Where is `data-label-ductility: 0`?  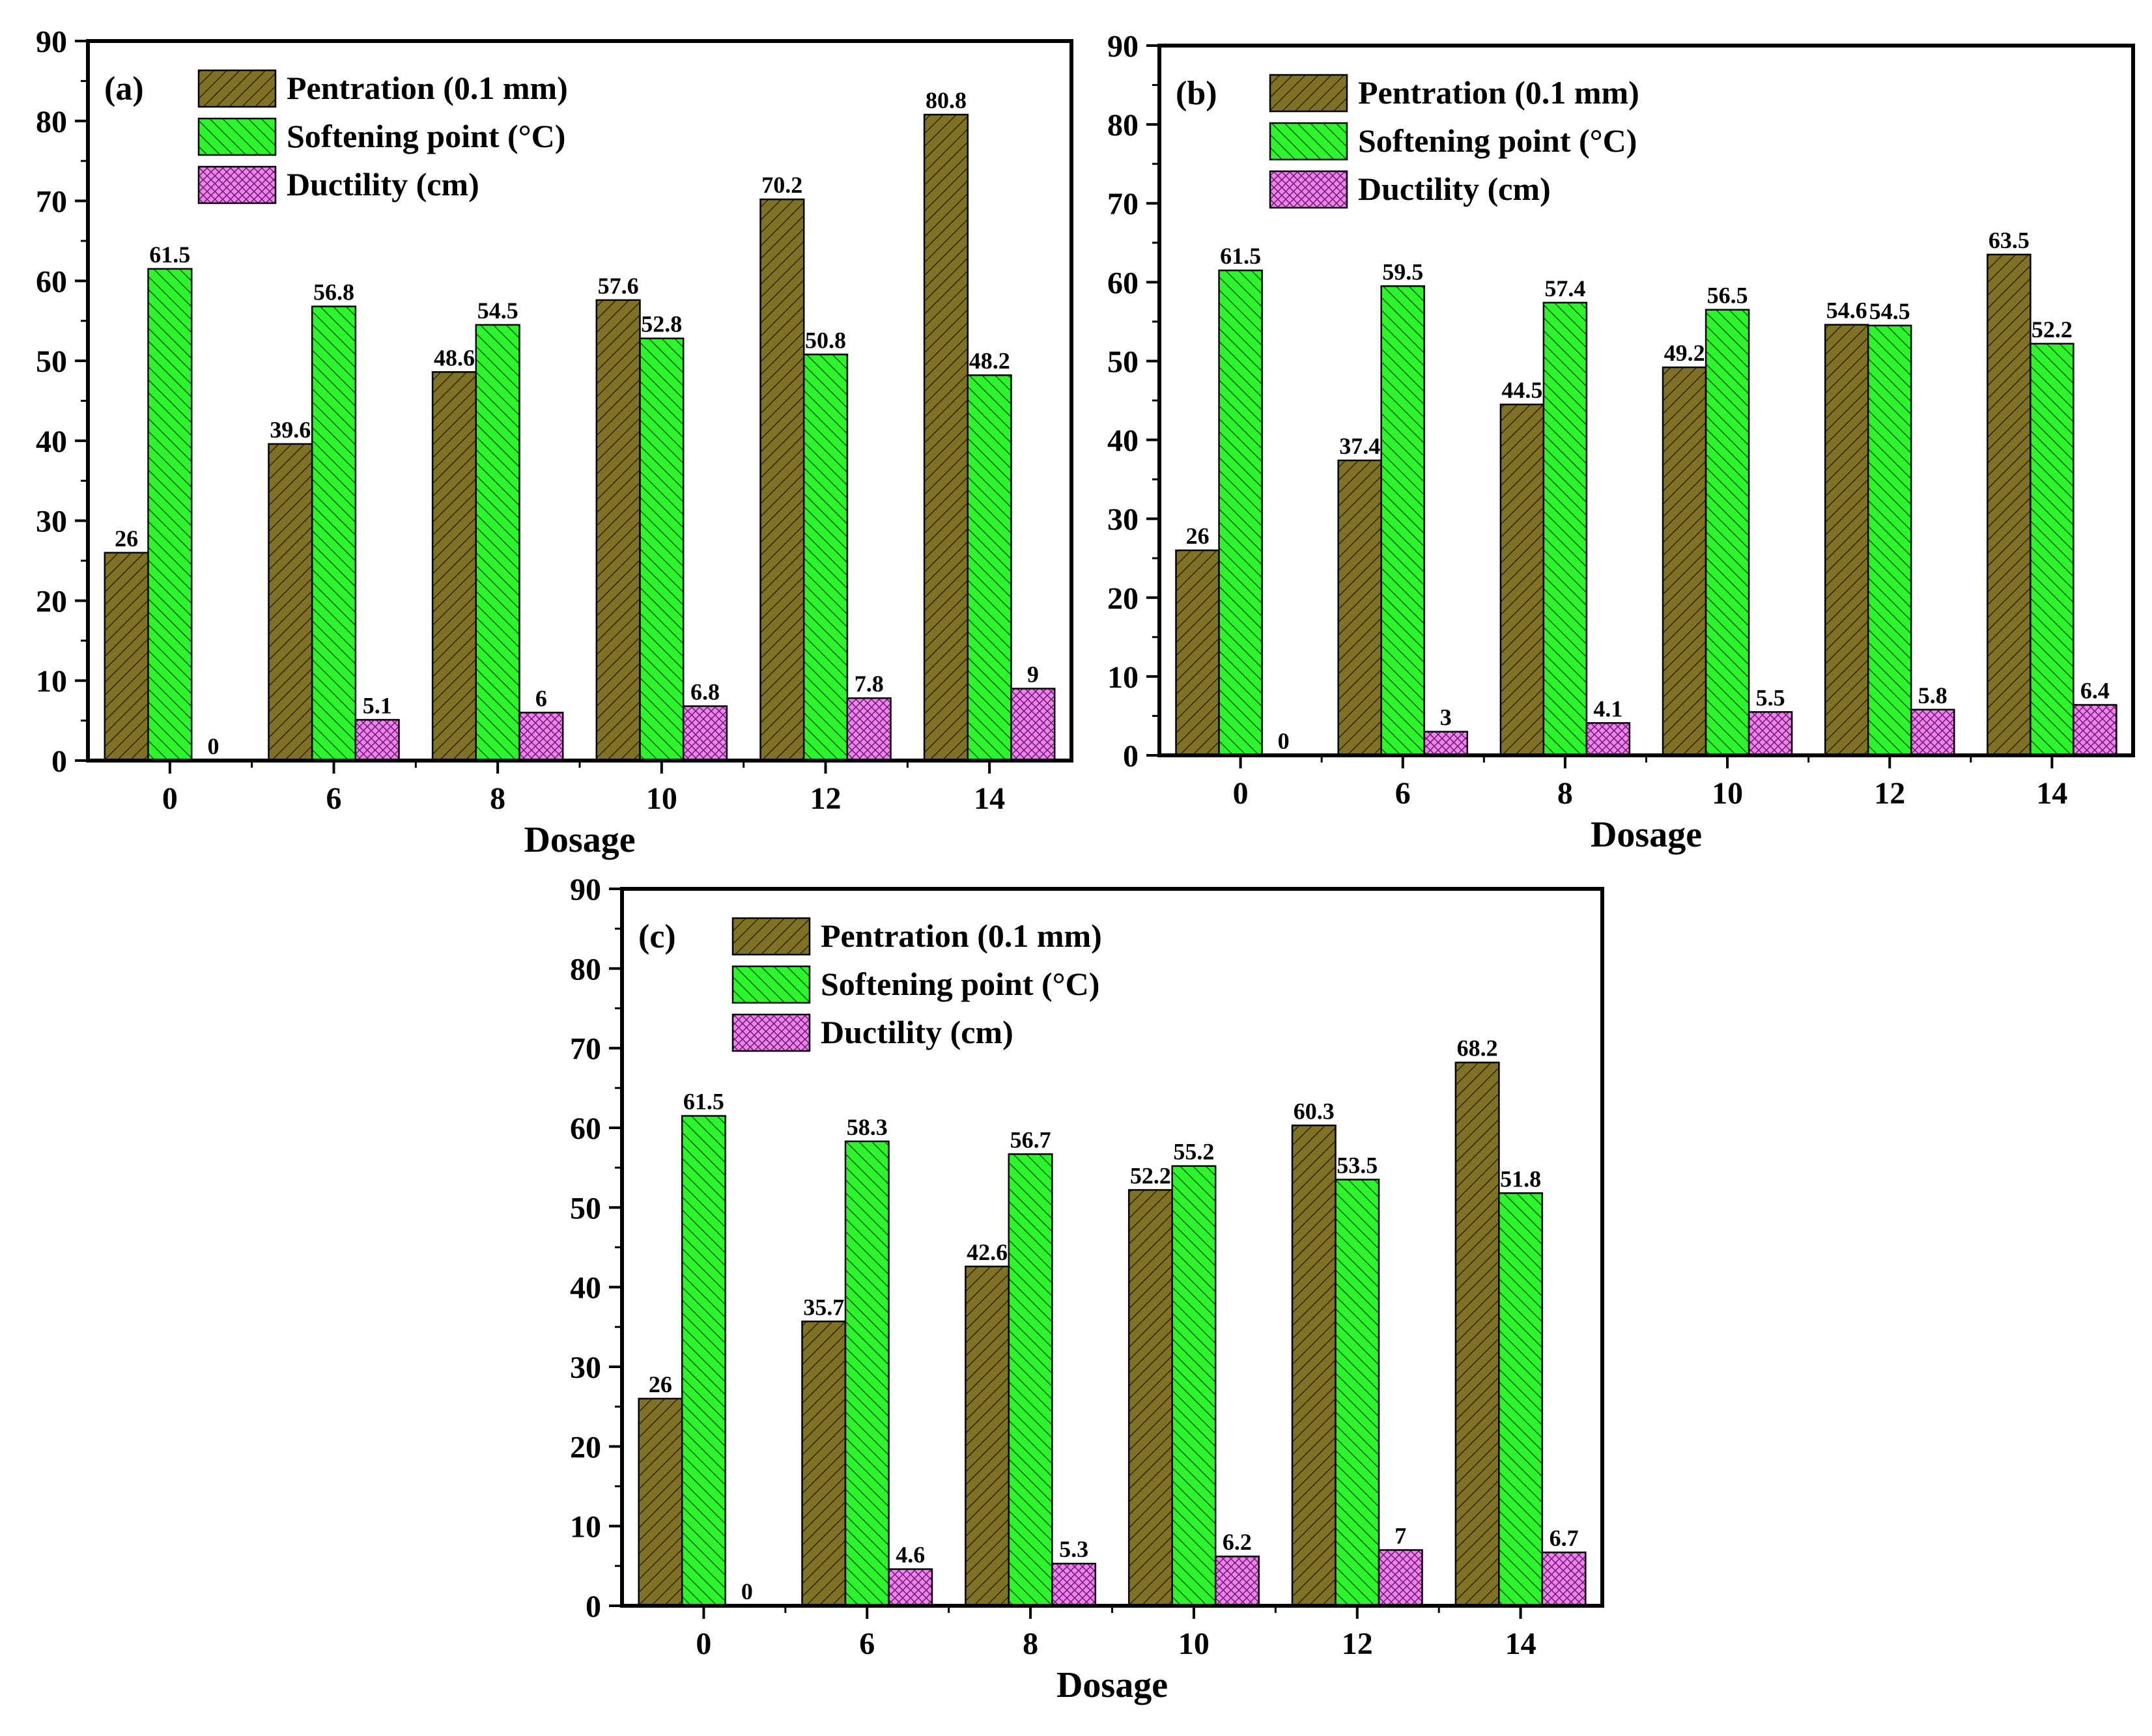
data-label-ductility: 0 is located at coordinates (213, 746).